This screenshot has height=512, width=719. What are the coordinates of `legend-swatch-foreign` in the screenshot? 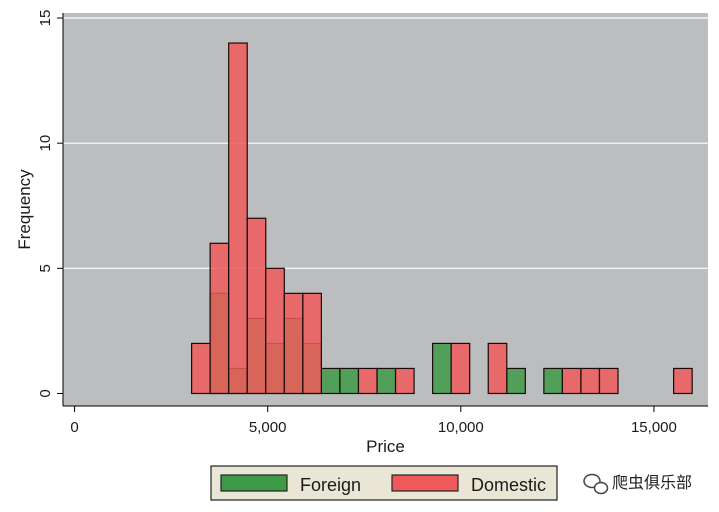 It's located at (254, 483).